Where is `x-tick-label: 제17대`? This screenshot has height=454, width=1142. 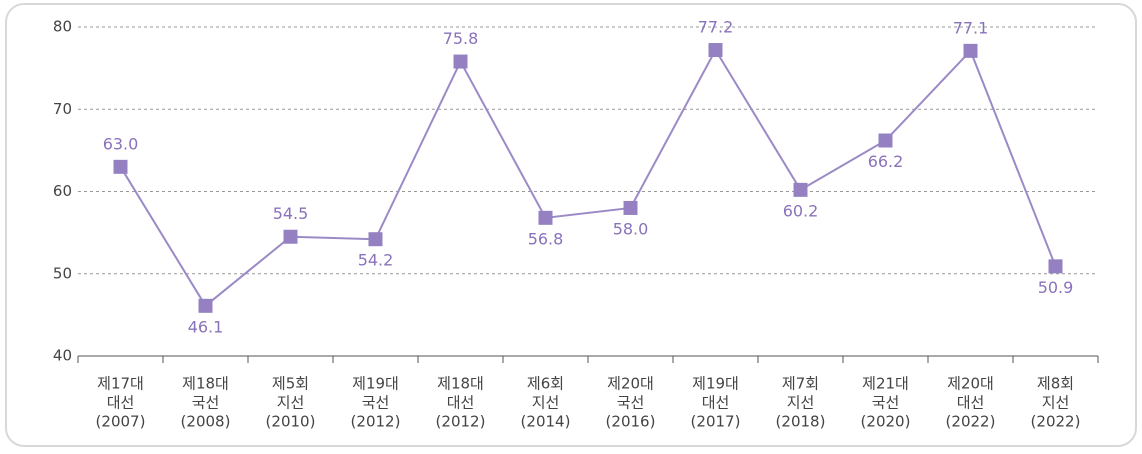
x-tick-label: 제17대 is located at coordinates (120, 384).